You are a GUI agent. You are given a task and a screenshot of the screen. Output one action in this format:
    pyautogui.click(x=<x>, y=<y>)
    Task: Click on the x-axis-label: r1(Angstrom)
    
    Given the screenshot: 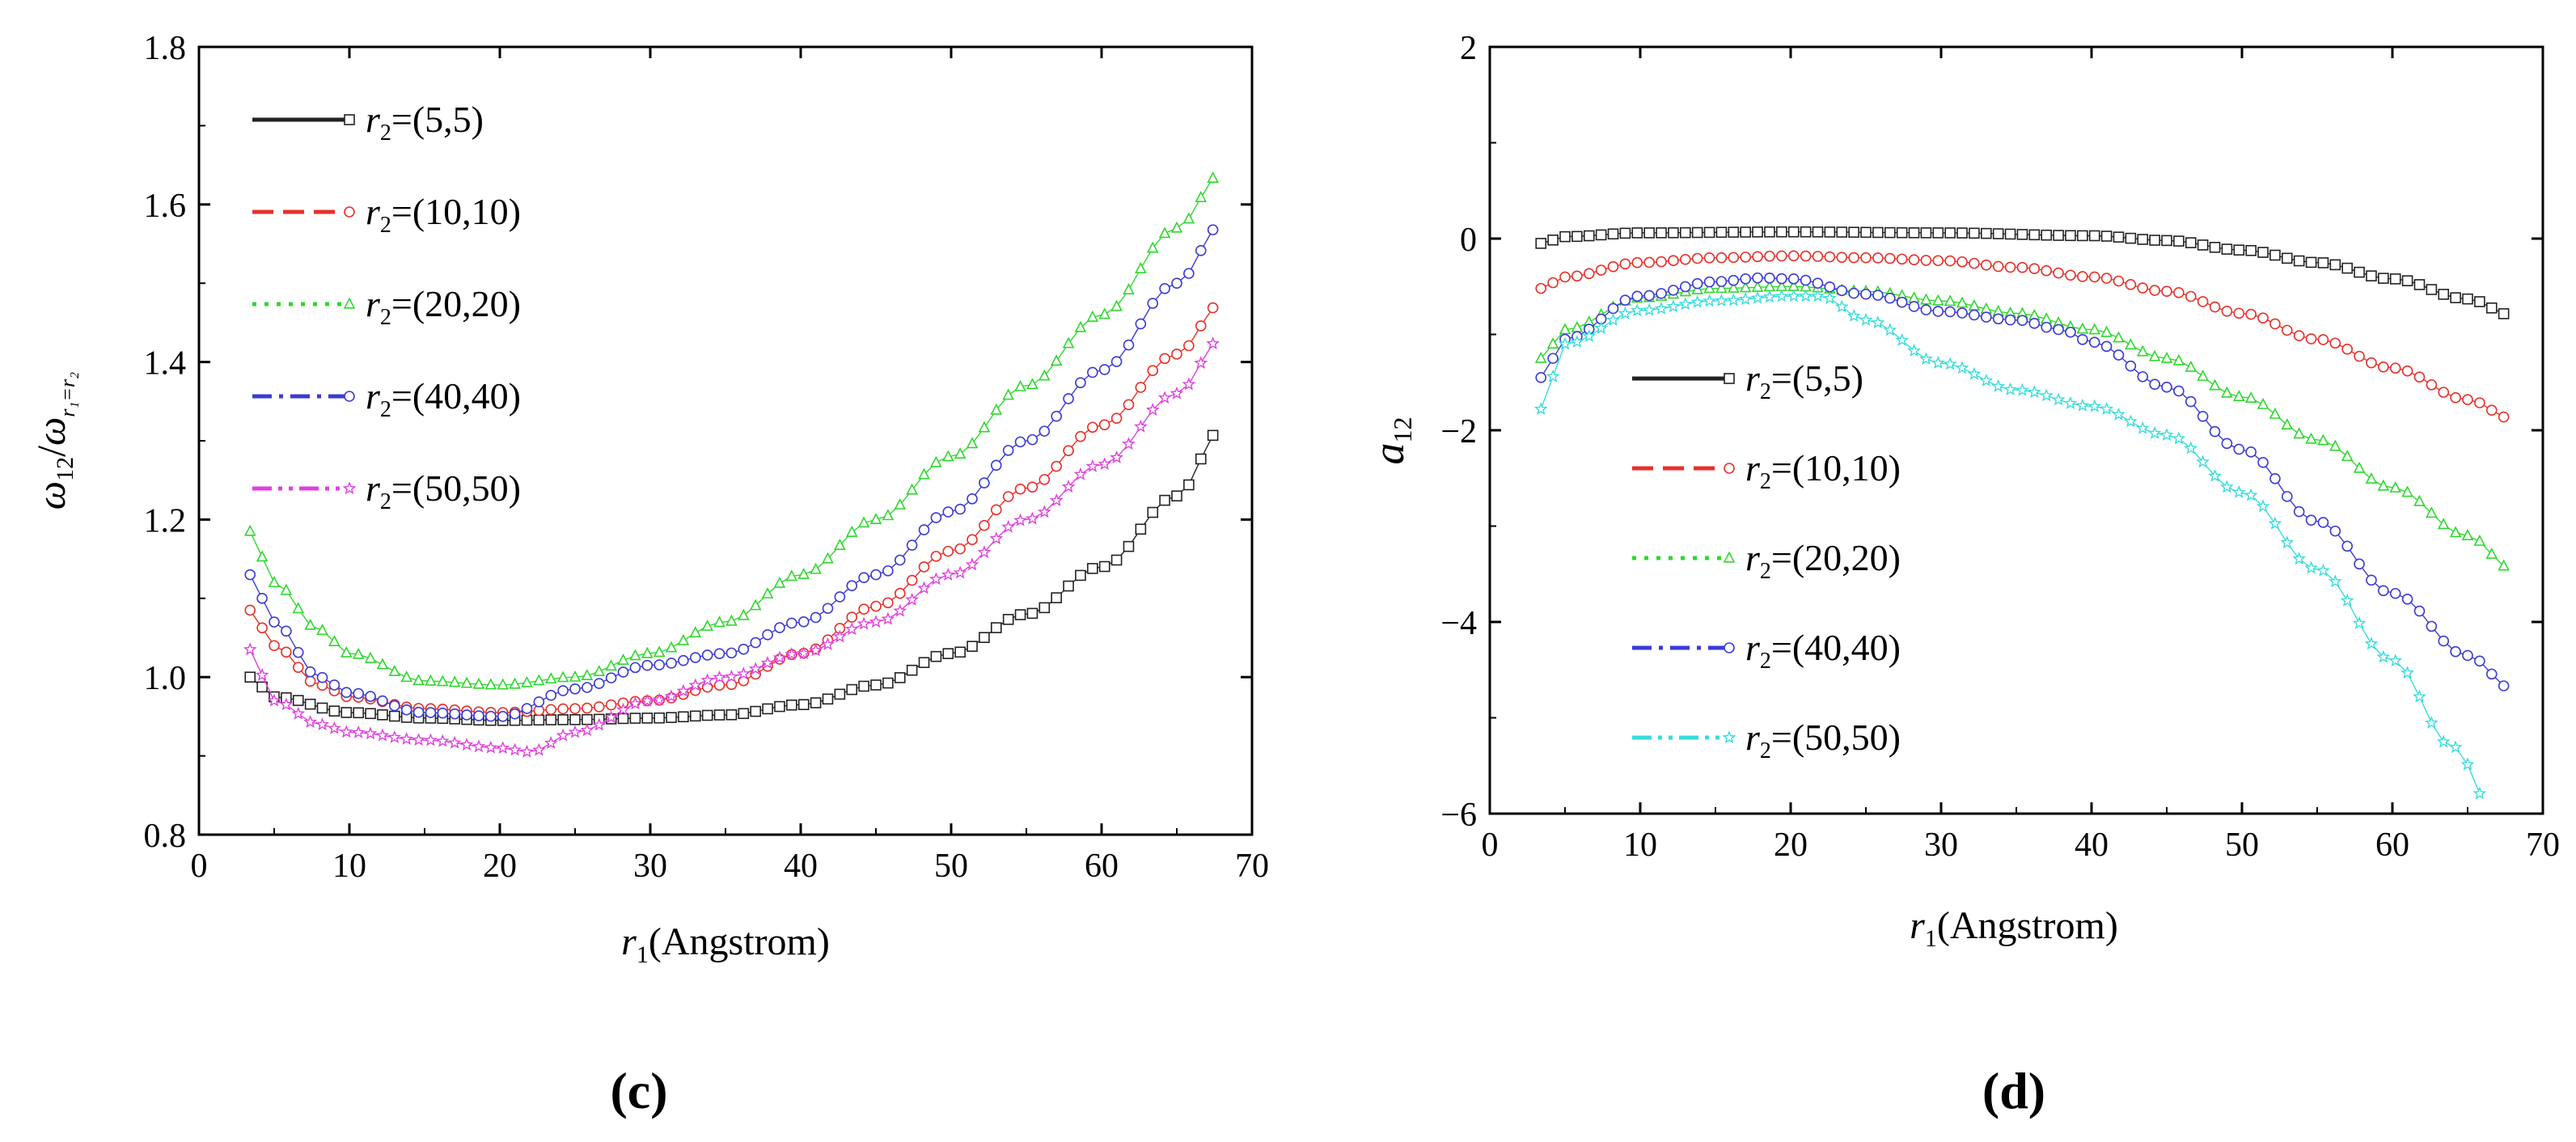 What is the action you would take?
    pyautogui.click(x=2014, y=928)
    